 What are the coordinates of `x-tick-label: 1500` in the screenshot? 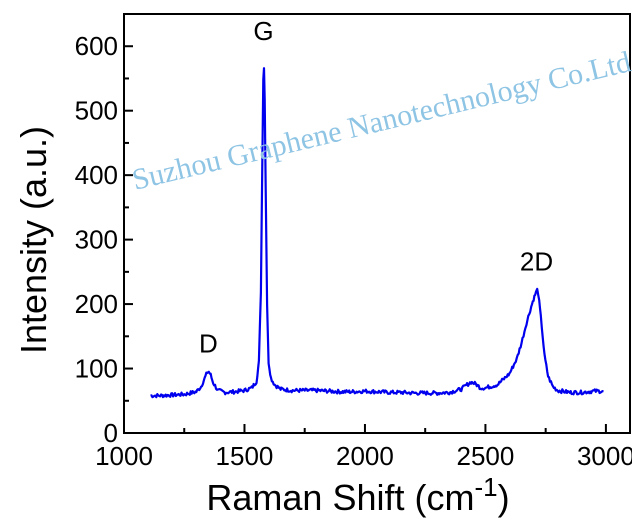 It's located at (245, 456).